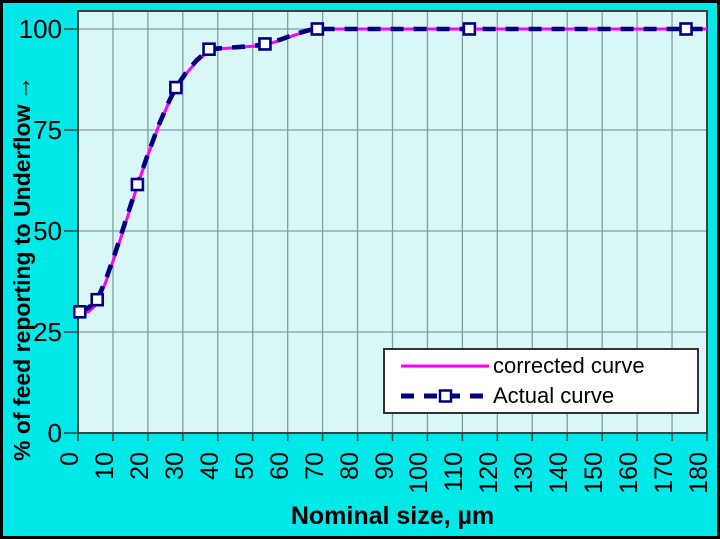  I want to click on x-tick-label: 60, so click(279, 466).